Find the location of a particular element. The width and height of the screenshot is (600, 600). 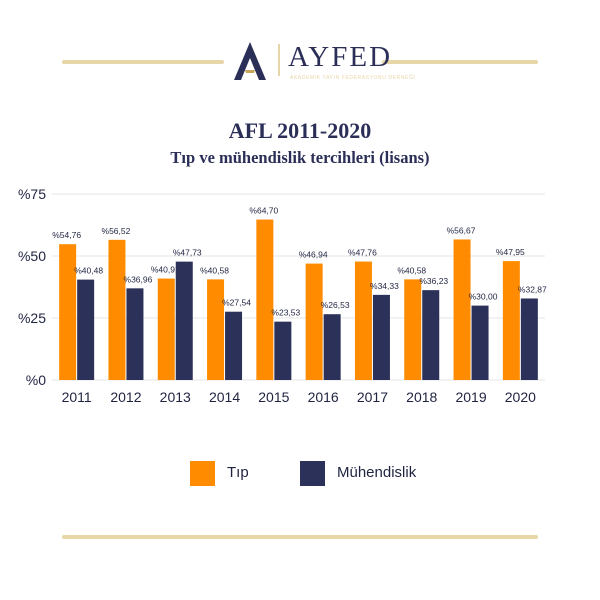

x-tick-label: 2015 is located at coordinates (273, 397).